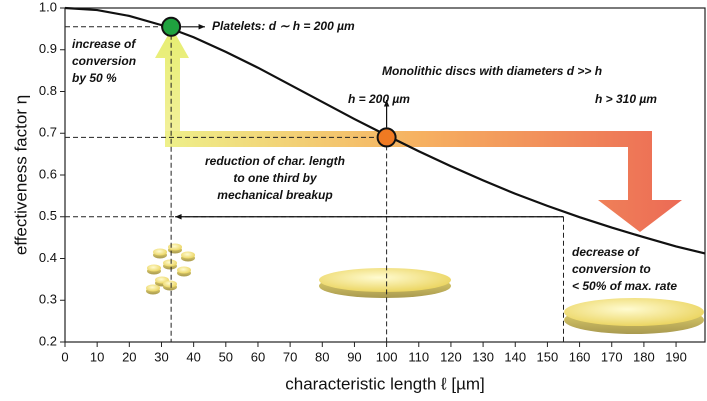  I want to click on y-axis-title: effectiveness factor η, so click(20, 175).